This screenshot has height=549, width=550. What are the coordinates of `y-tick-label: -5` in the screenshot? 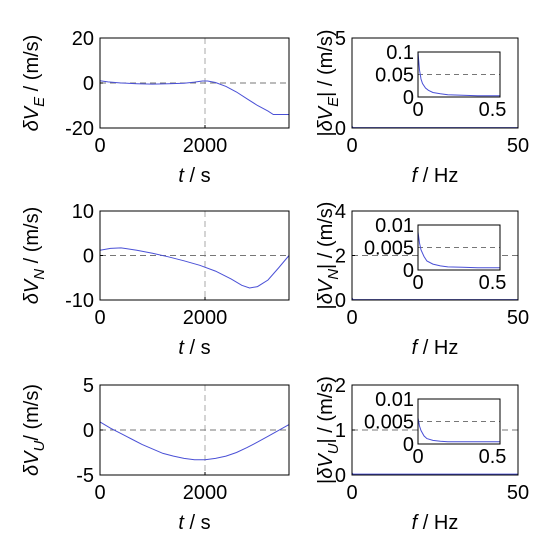 It's located at (85, 476).